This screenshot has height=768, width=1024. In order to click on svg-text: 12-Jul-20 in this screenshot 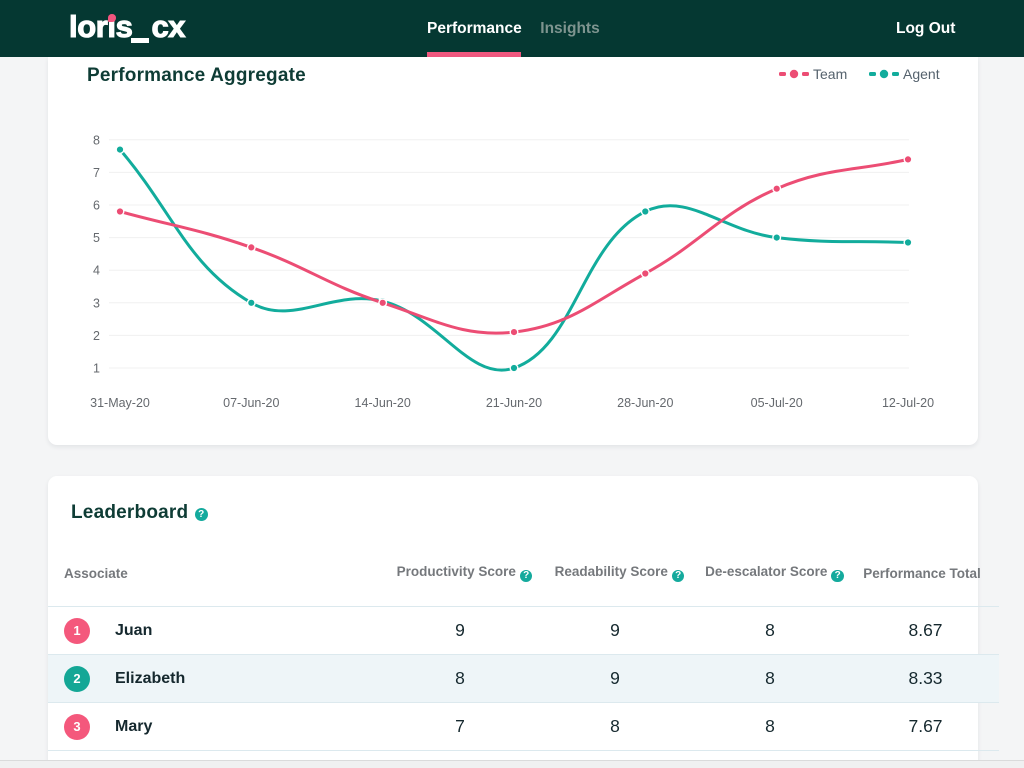, I will do `click(908, 403)`.